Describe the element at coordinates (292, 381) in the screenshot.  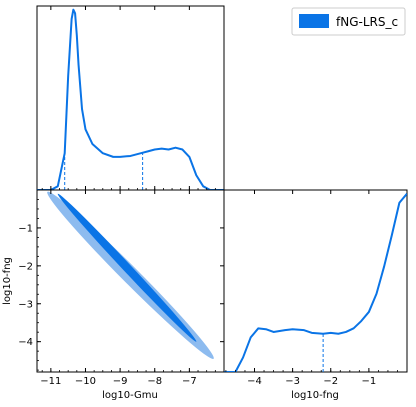
I see `x2-tick-label: −3` at that location.